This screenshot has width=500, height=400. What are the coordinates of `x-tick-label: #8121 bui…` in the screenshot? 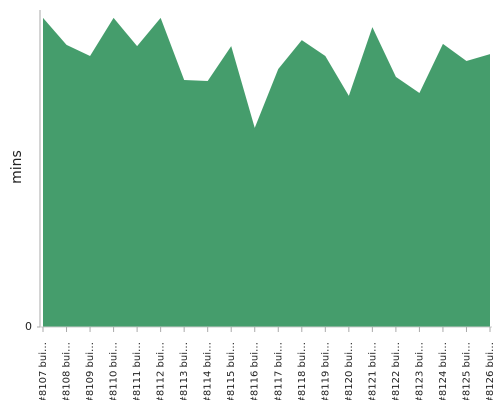 It's located at (372, 371).